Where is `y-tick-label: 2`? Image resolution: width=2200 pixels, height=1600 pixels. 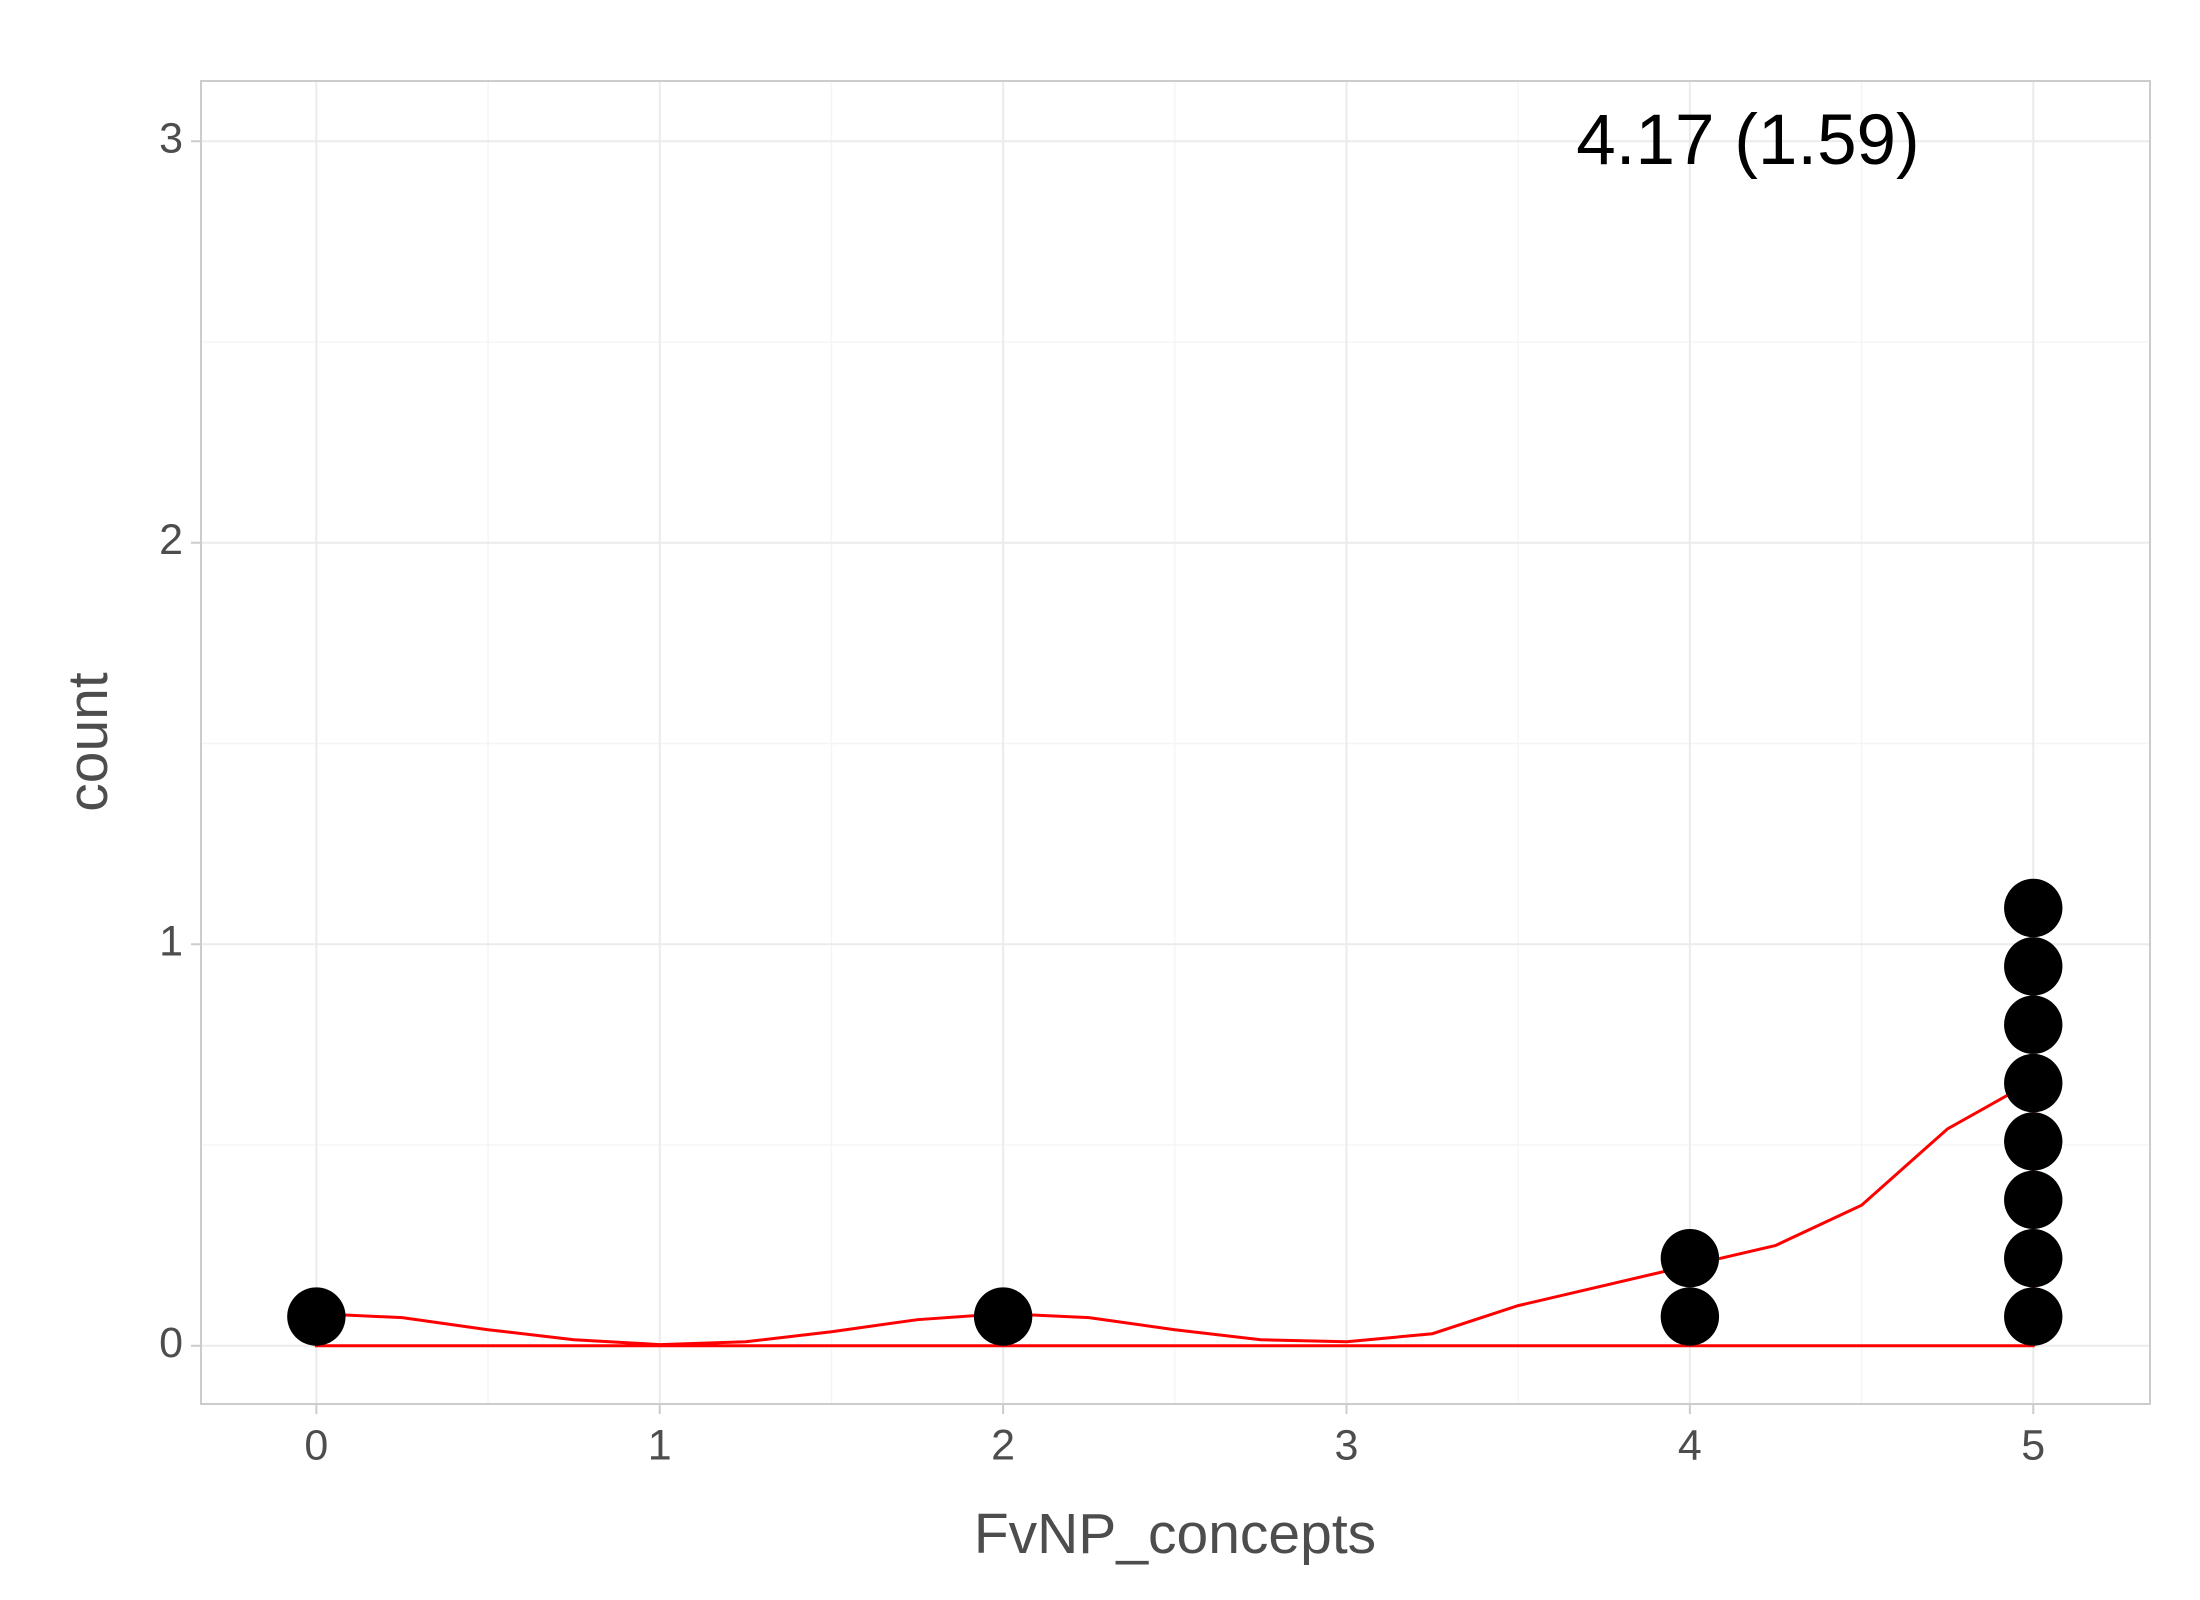 y-tick-label: 2 is located at coordinates (171, 540).